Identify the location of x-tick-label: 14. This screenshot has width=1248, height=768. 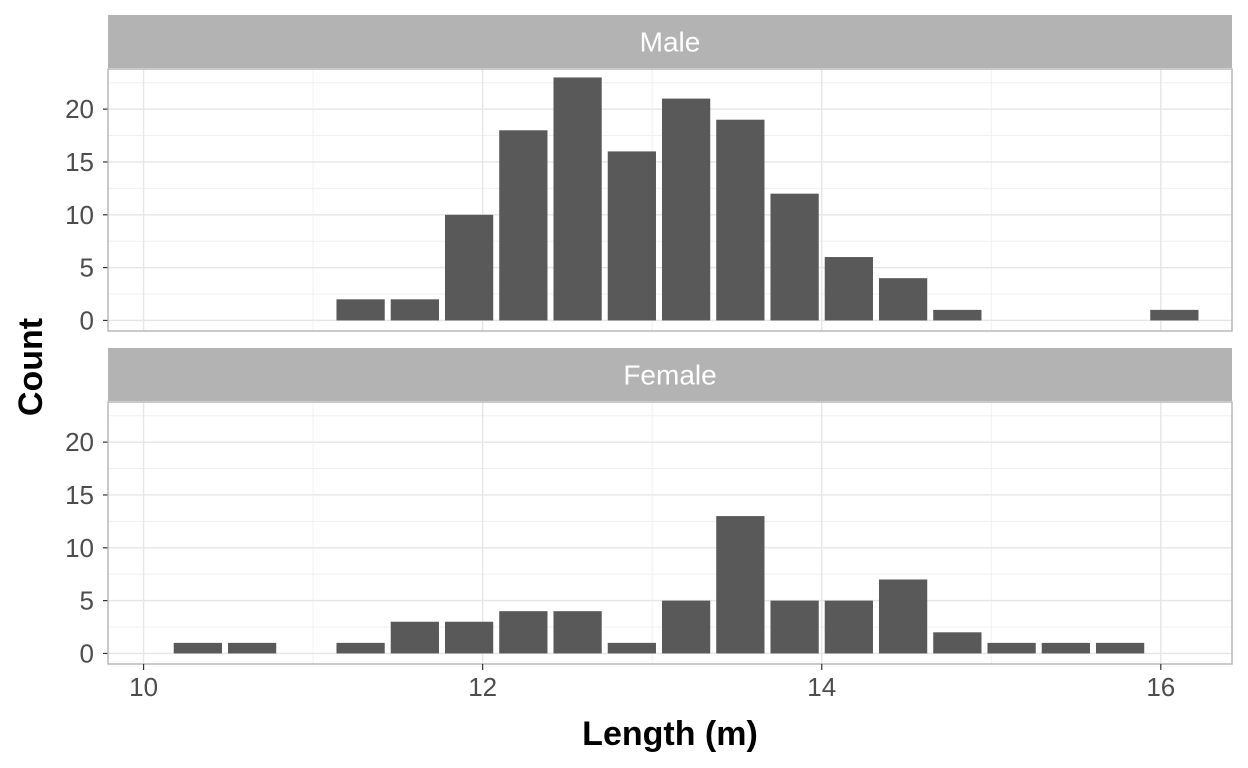
(821, 687).